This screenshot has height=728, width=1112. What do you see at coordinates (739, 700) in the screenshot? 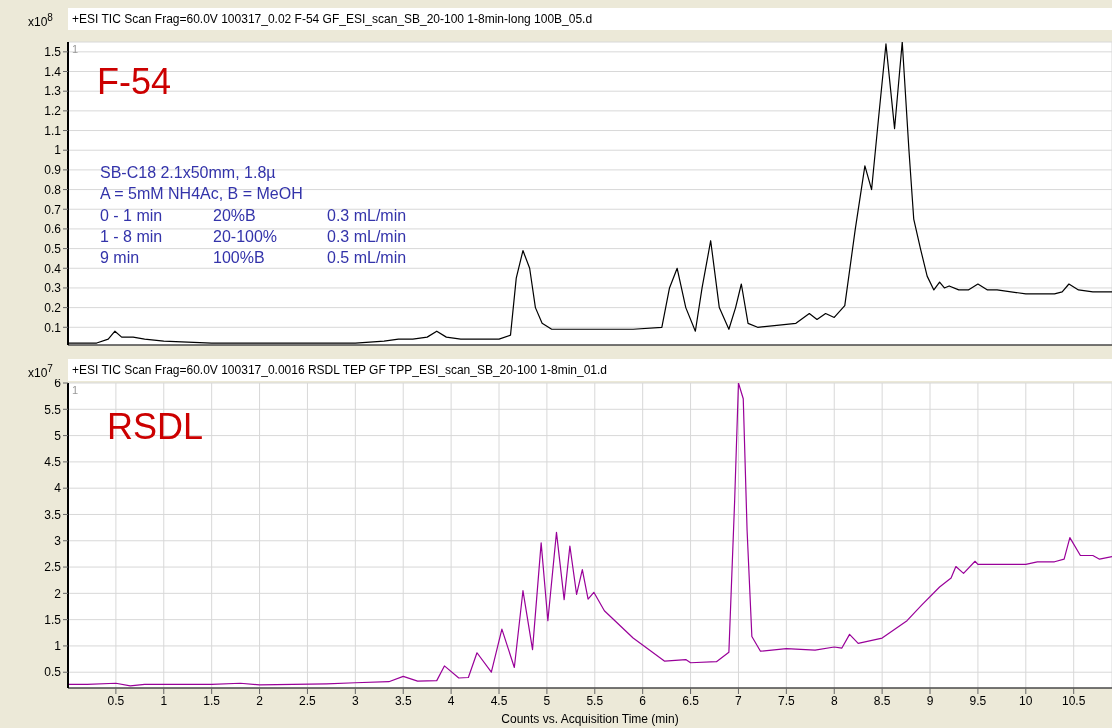
I see `x-tick-label: 7` at bounding box center [739, 700].